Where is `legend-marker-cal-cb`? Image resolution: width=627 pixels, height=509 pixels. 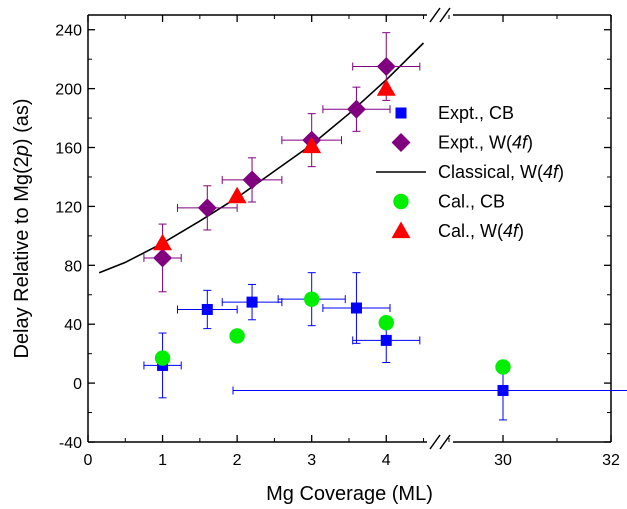
legend-marker-cal-cb is located at coordinates (401, 201).